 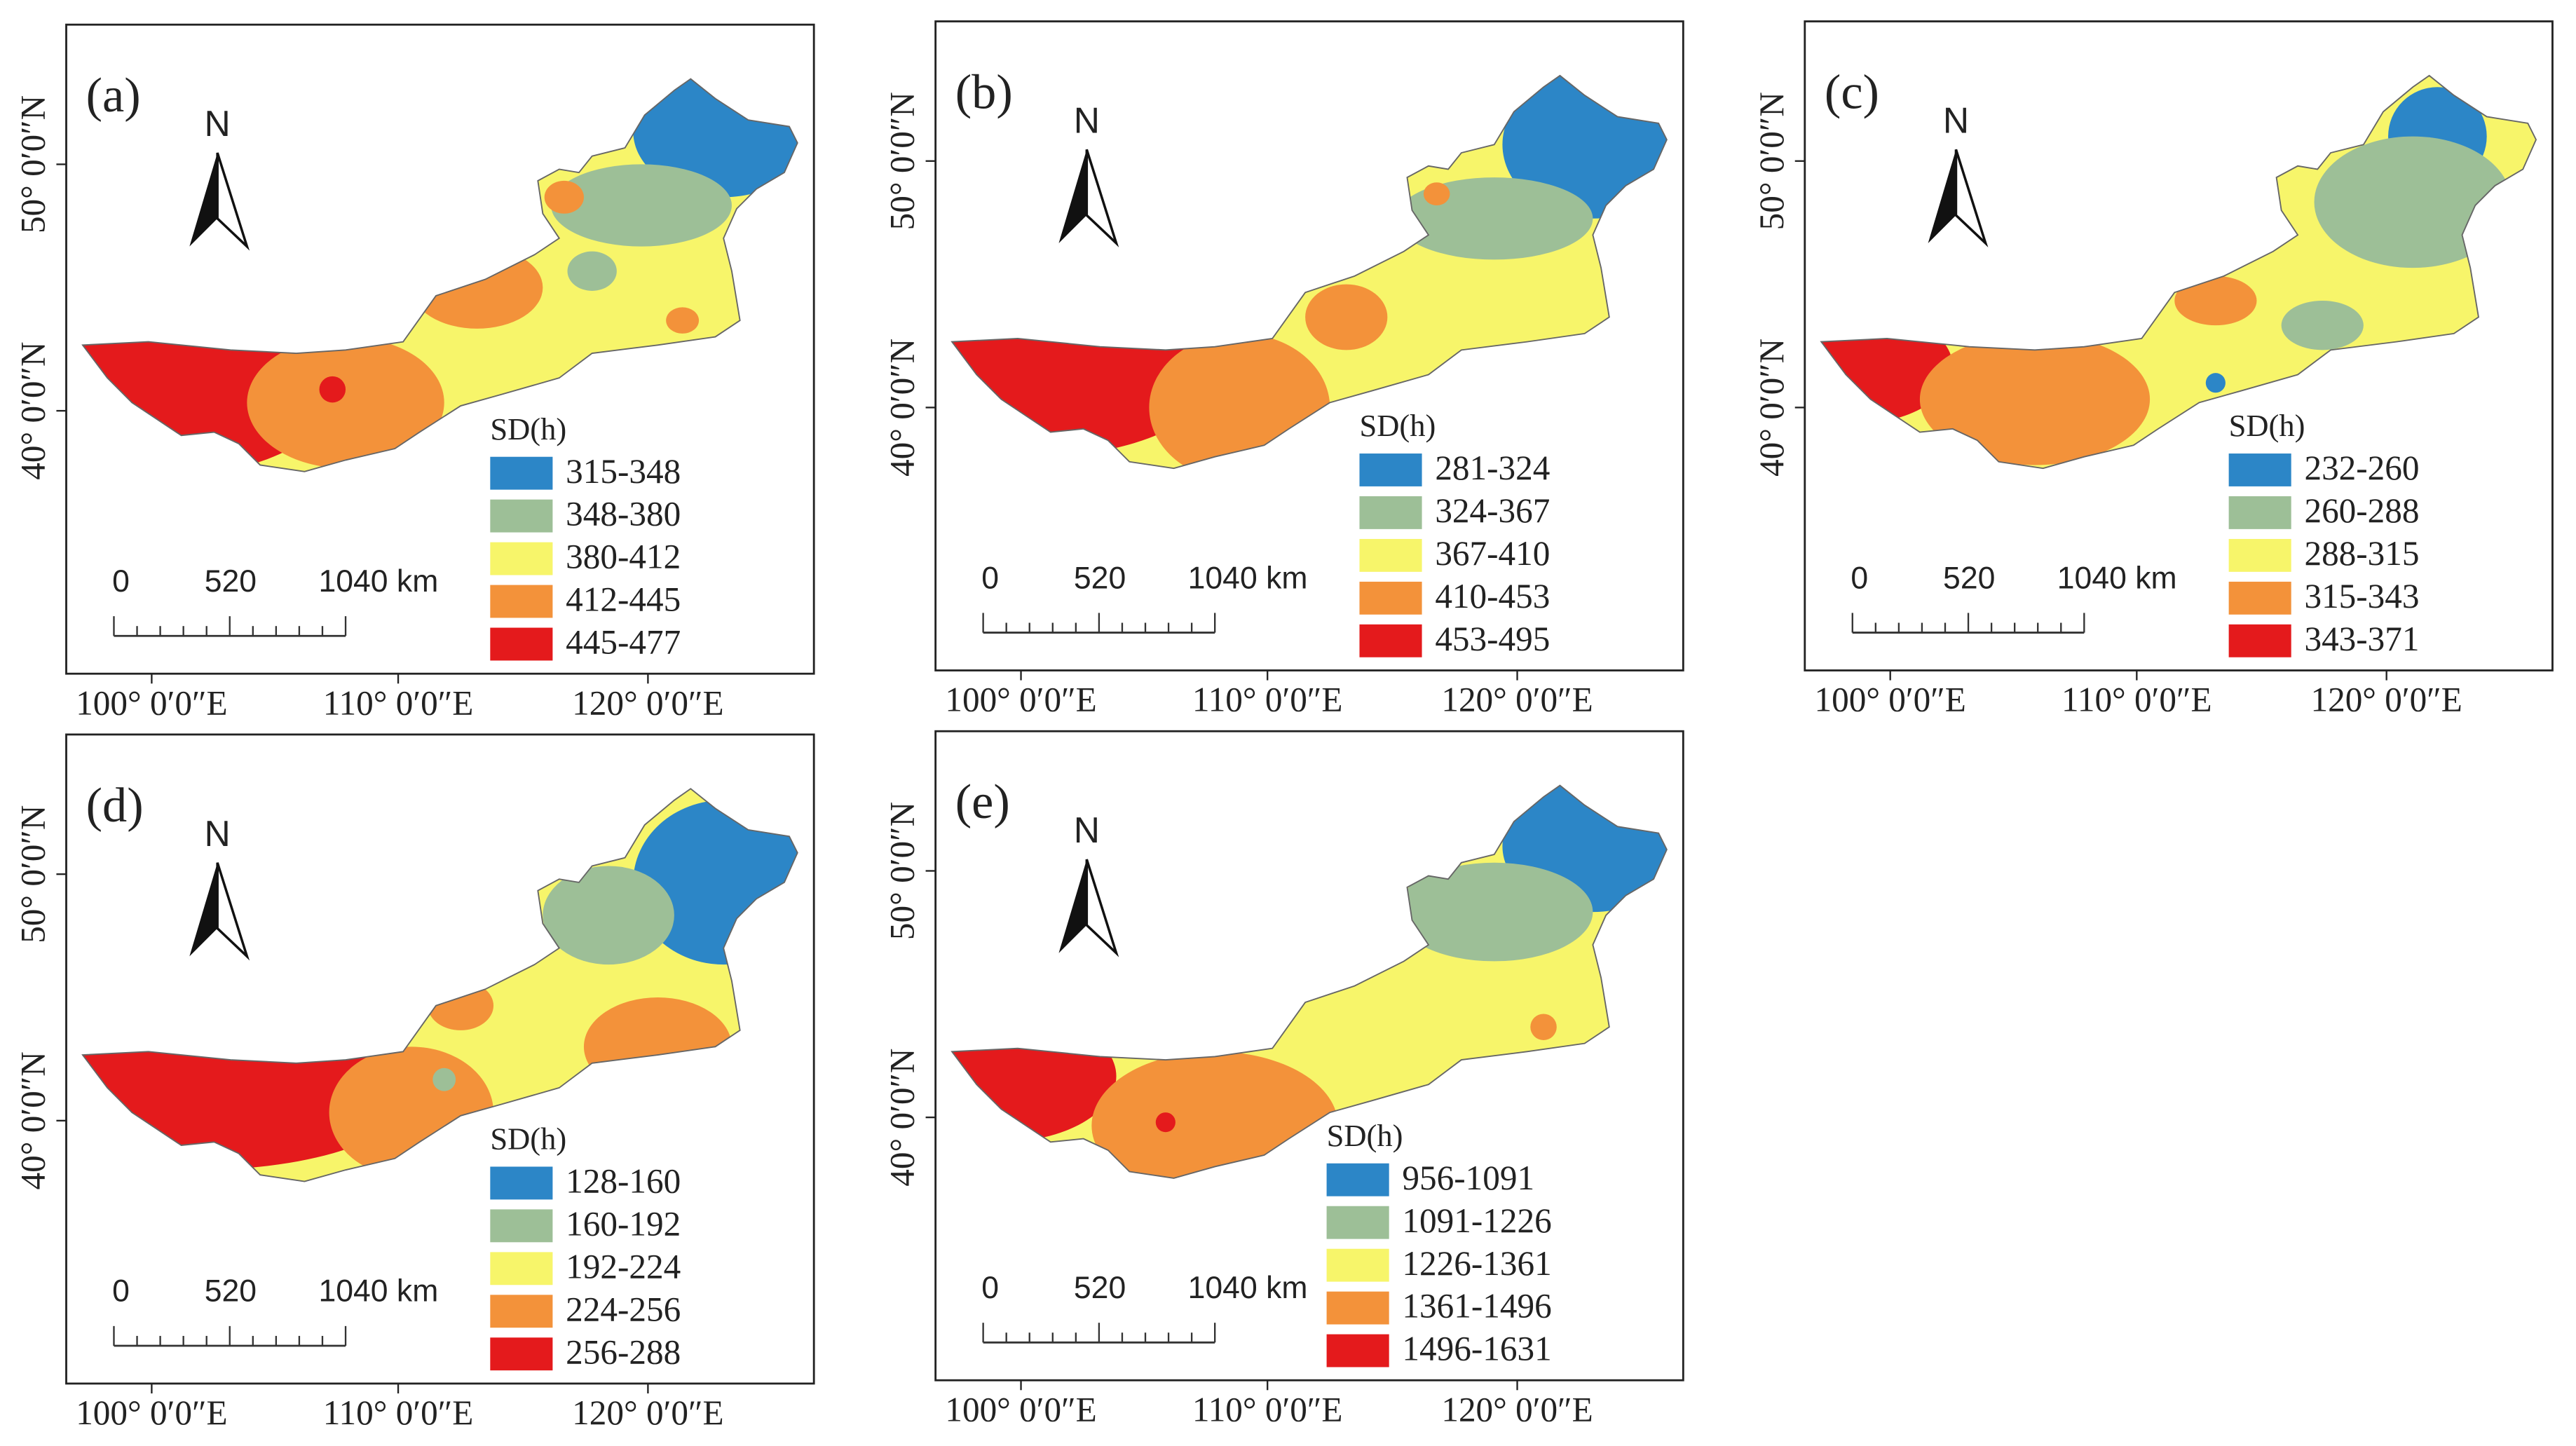 I want to click on legend-label: 260-288, so click(x=2361, y=510).